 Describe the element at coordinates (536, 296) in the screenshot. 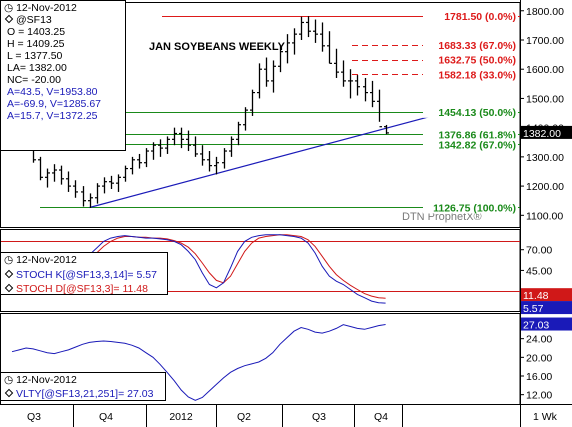

I see `stoch-d-value: 11.48` at that location.